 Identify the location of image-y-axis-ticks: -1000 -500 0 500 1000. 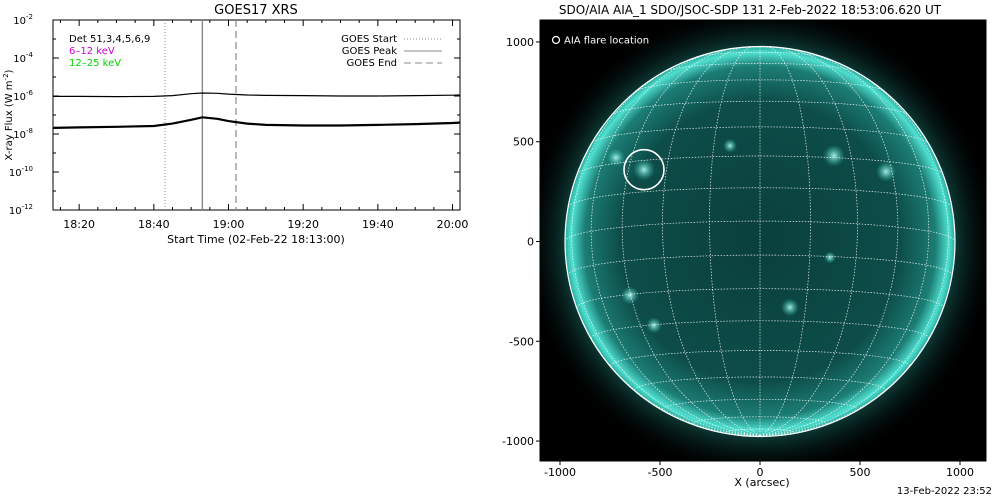
(521, 242).